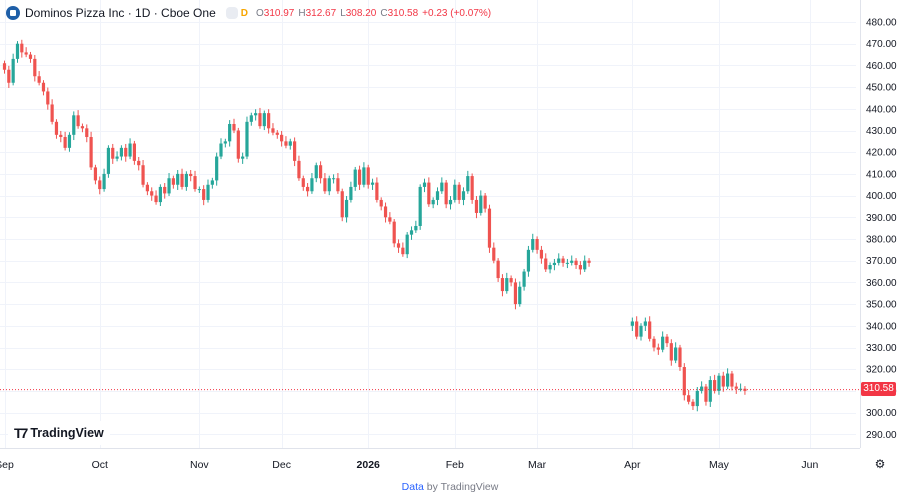 The height and width of the screenshot is (498, 900). Describe the element at coordinates (881, 413) in the screenshot. I see `y-tick-label: 300.00` at that location.